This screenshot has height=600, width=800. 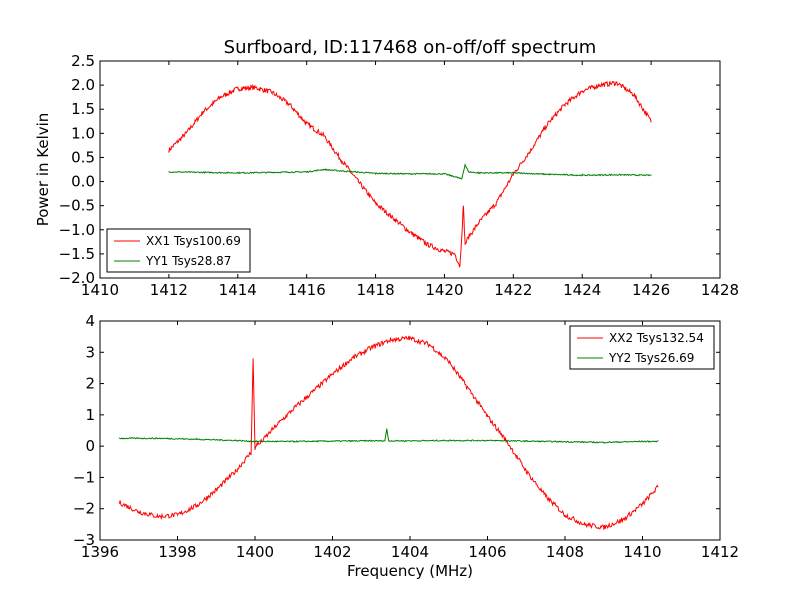 I want to click on x-tick-label: 1414, so click(x=238, y=290).